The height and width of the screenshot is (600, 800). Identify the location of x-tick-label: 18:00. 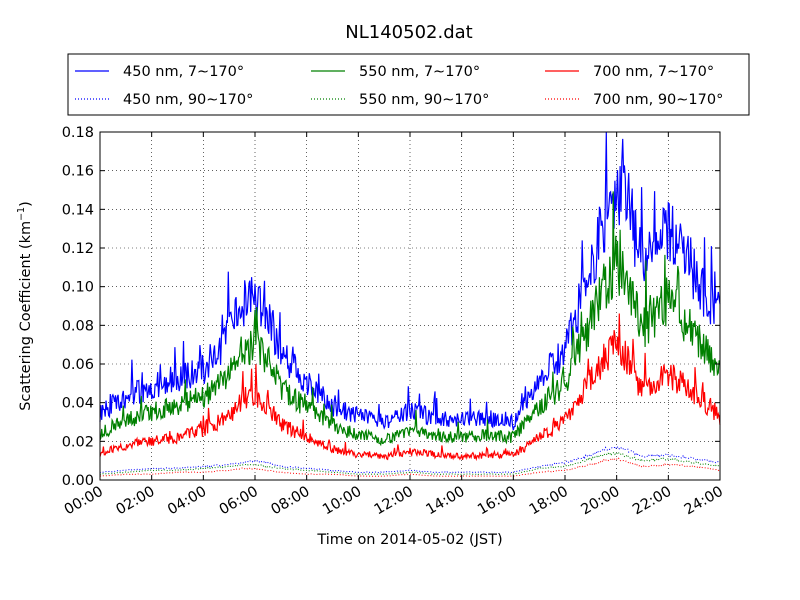
(549, 501).